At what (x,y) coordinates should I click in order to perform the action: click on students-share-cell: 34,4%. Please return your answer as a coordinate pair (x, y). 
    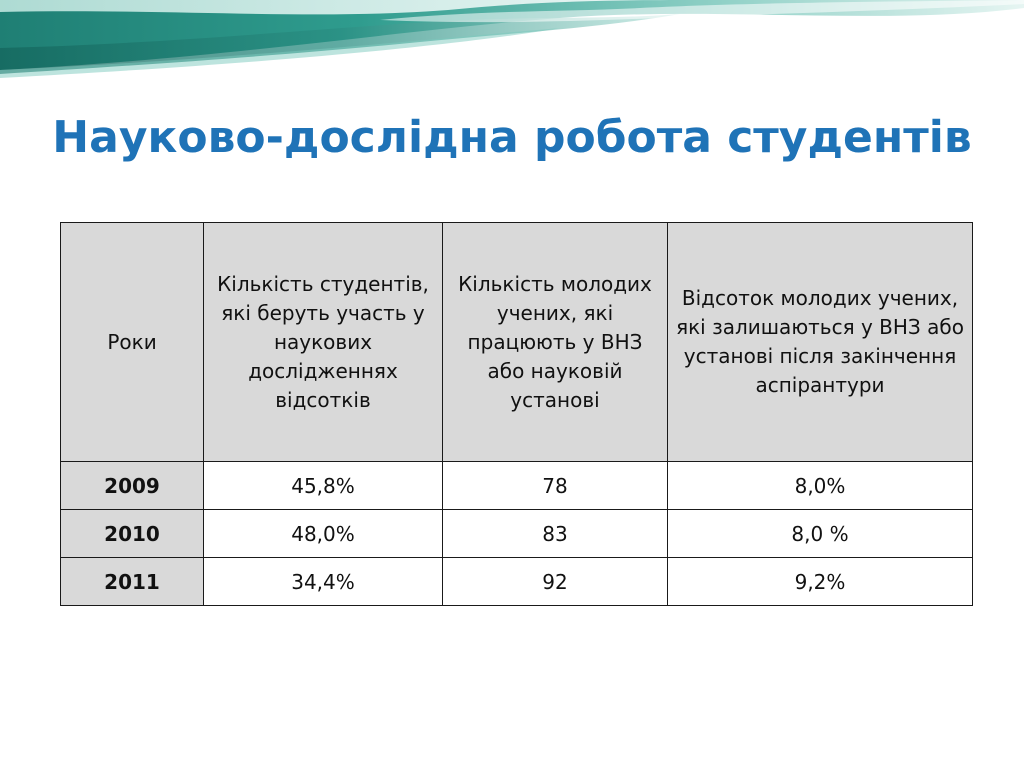
    Looking at the image, I should click on (323, 581).